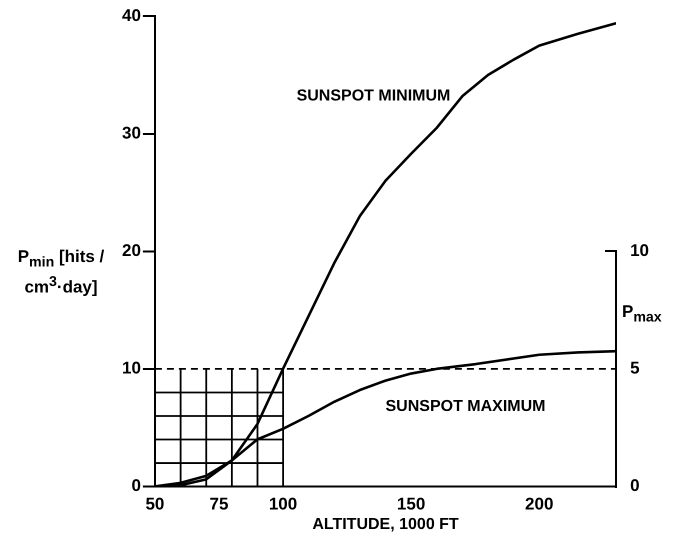 The image size is (685, 534). I want to click on y2-tick-label: 0, so click(635, 486).